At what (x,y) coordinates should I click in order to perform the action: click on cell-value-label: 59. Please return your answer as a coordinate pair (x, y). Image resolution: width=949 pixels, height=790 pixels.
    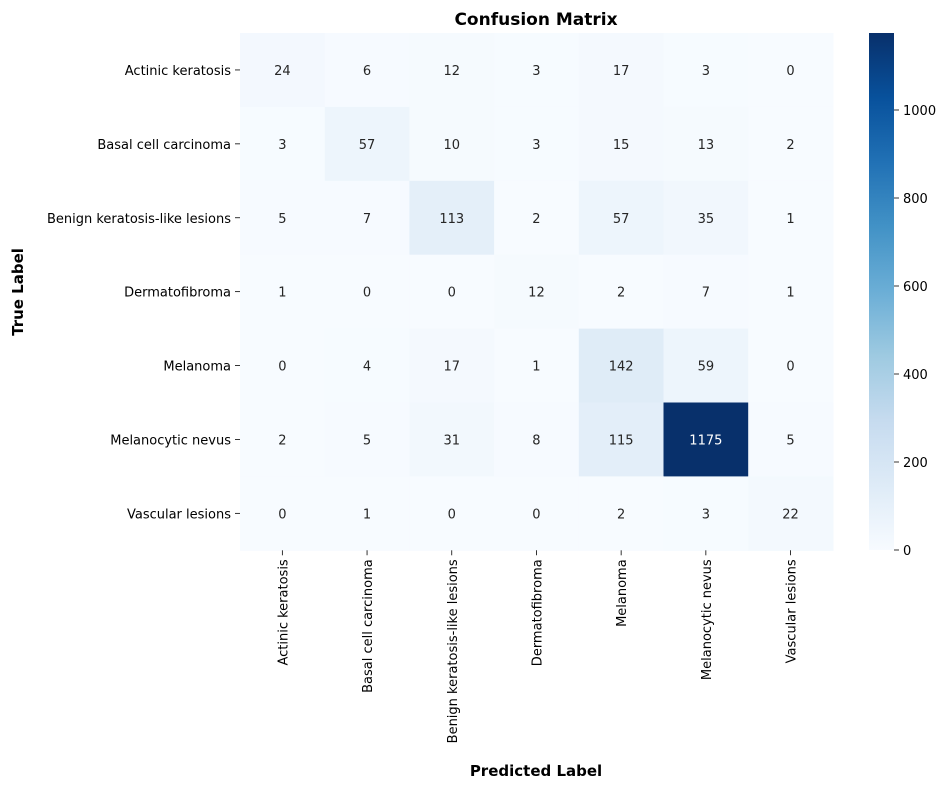
    Looking at the image, I should click on (706, 367).